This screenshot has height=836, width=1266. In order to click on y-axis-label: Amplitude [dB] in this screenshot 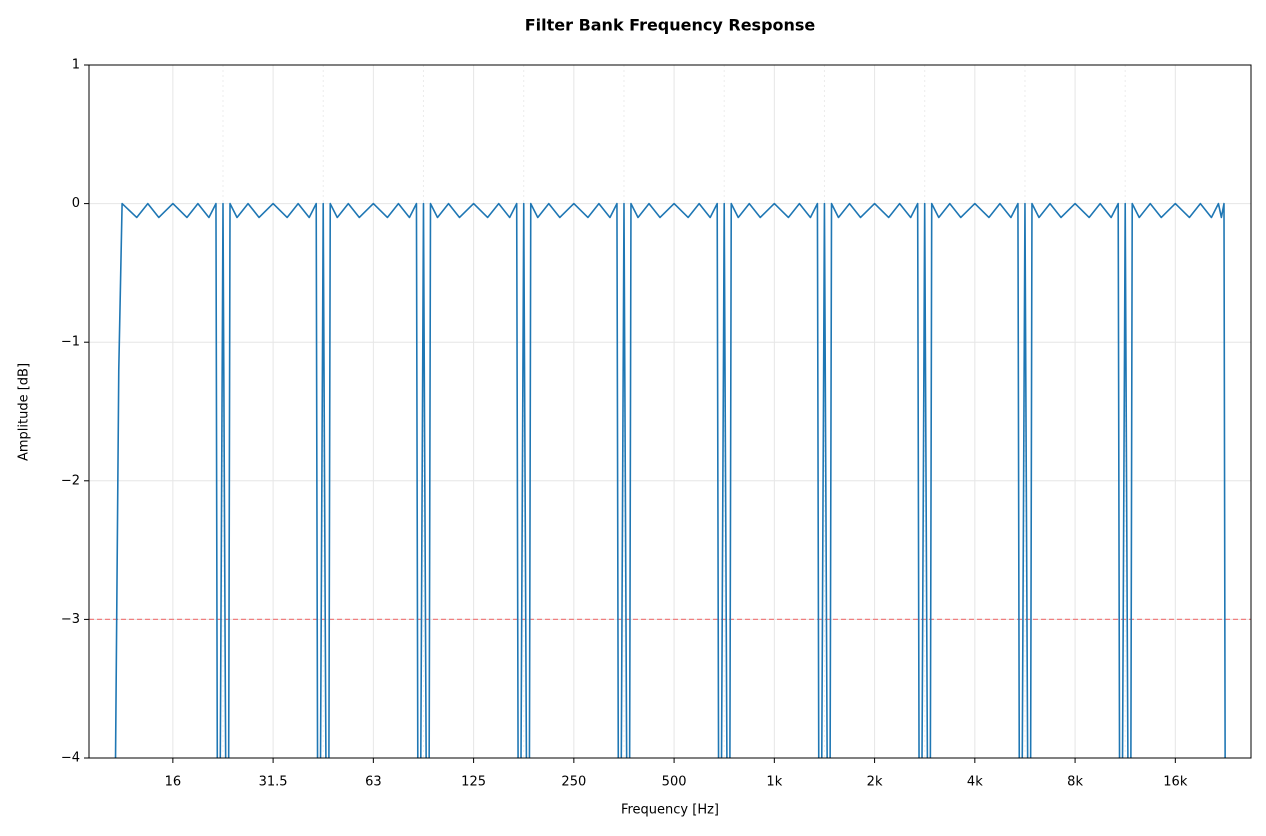, I will do `click(24, 412)`.